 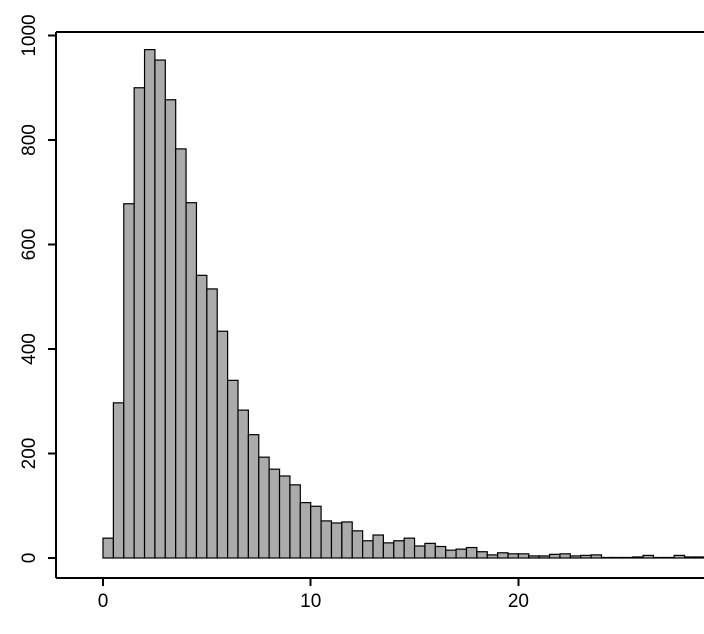 I want to click on y-tick-label: 0, so click(x=29, y=558).